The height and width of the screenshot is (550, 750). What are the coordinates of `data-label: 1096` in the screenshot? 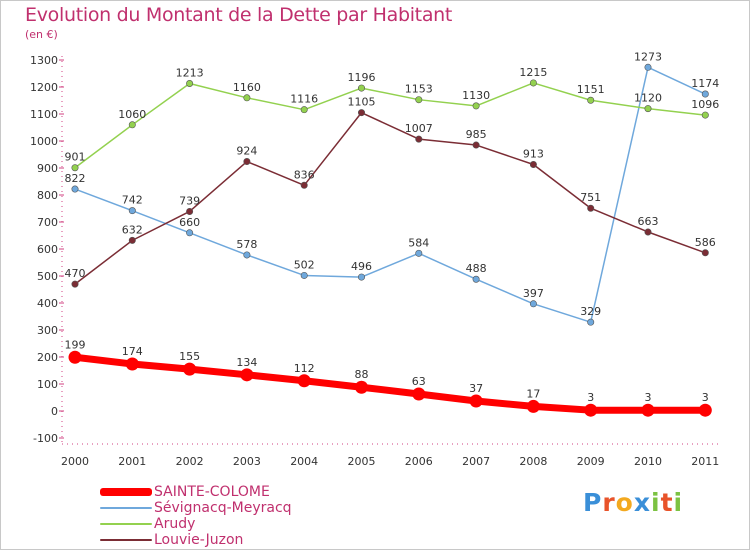 It's located at (705, 104).